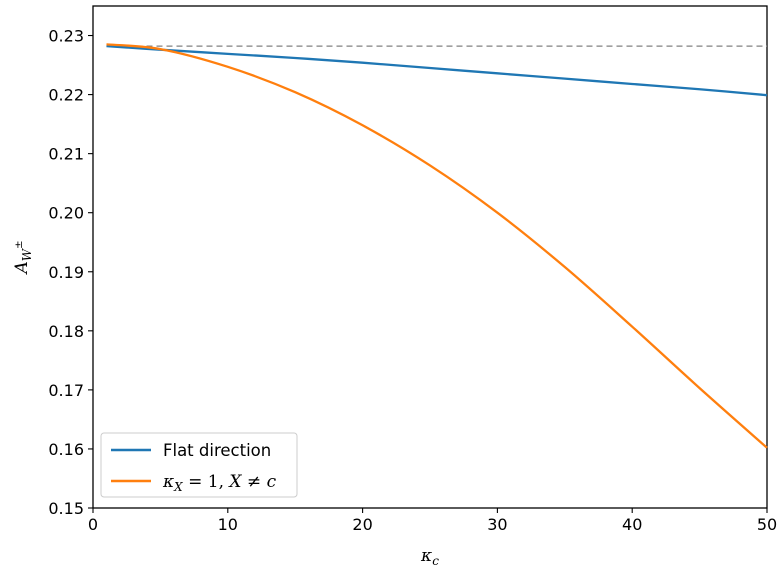 The height and width of the screenshot is (567, 778). I want to click on x-tick-label: 30, so click(497, 524).